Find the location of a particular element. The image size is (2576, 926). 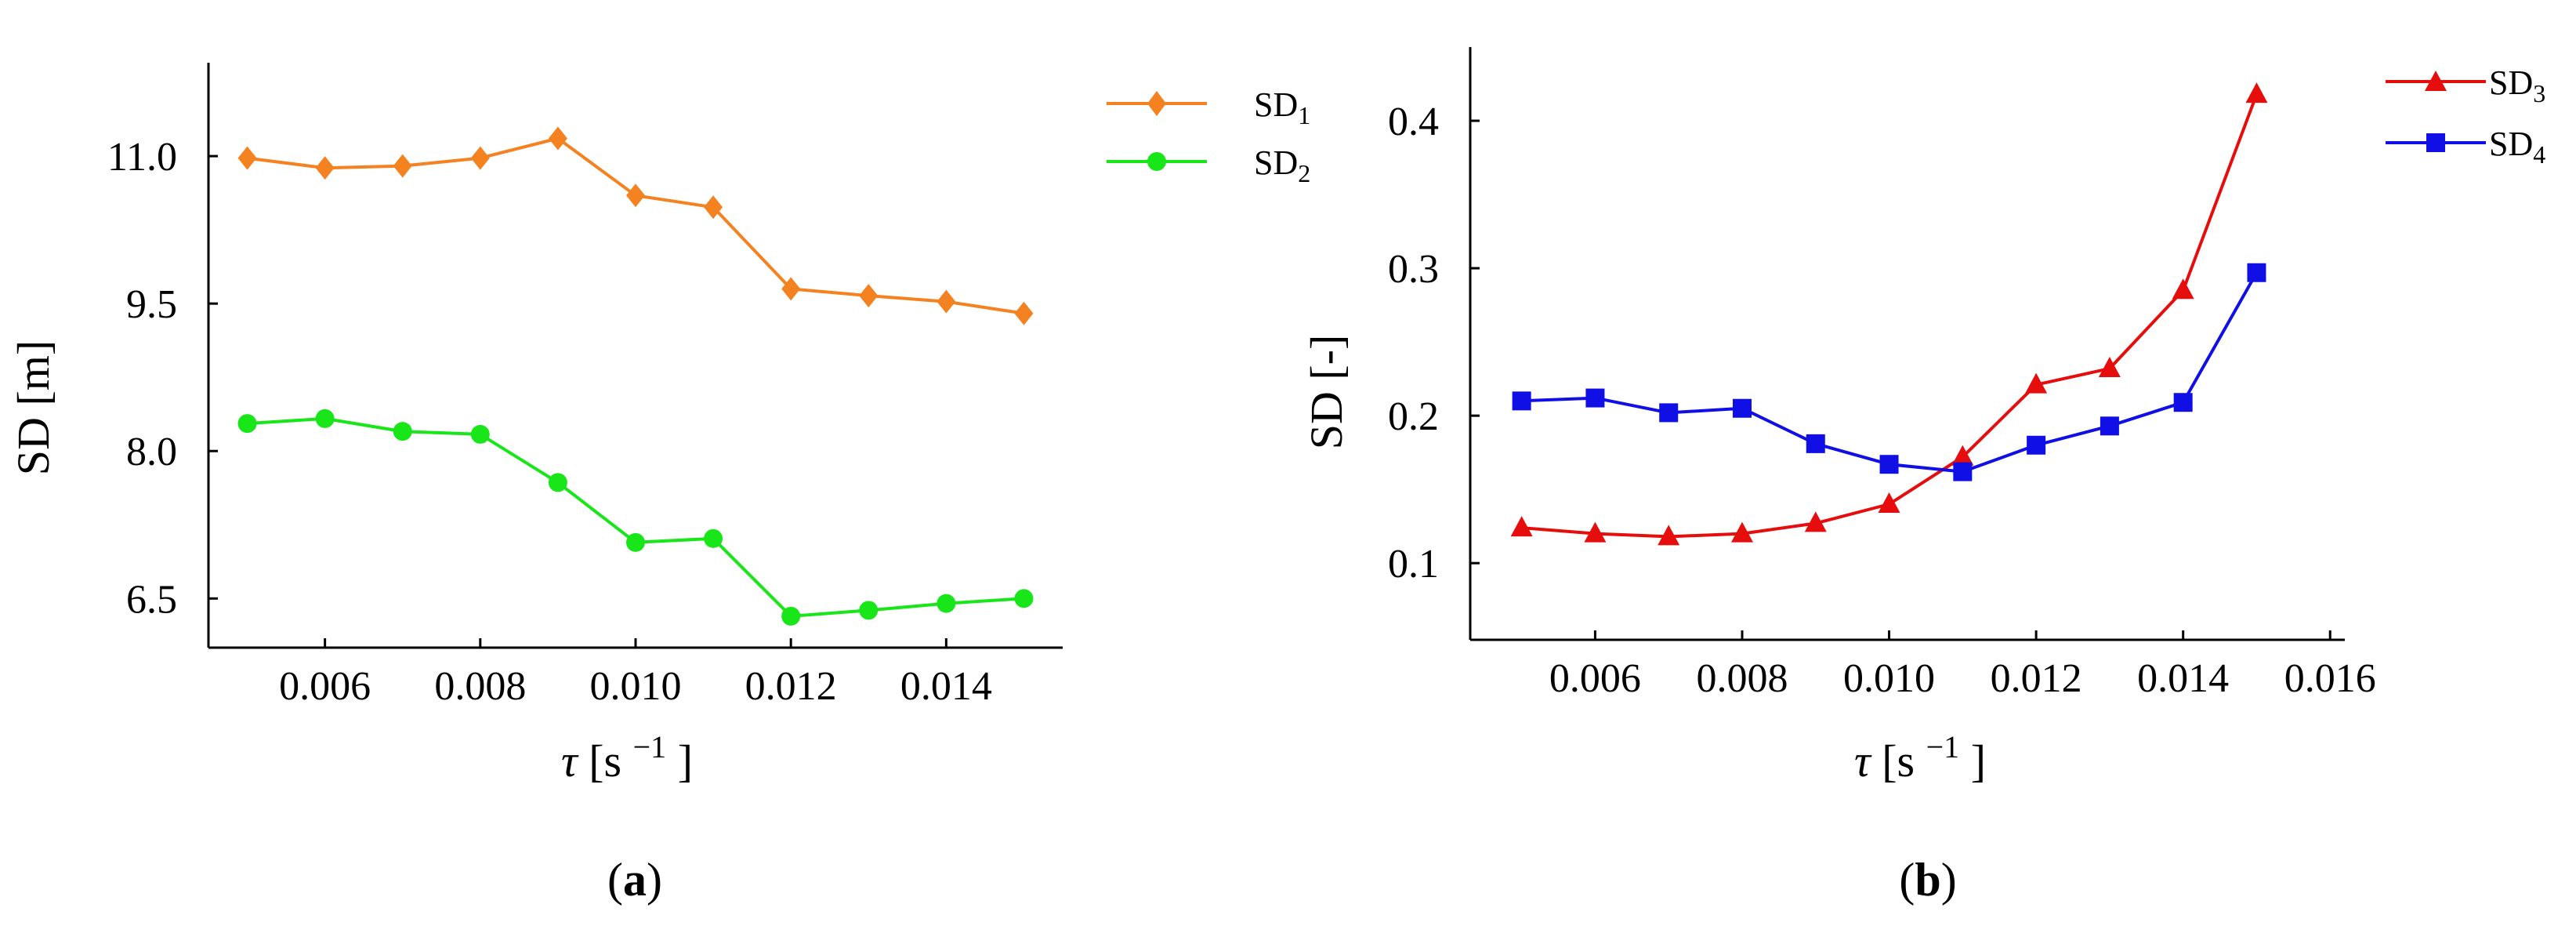

legend-label-sd2: SD2 is located at coordinates (1282, 165).